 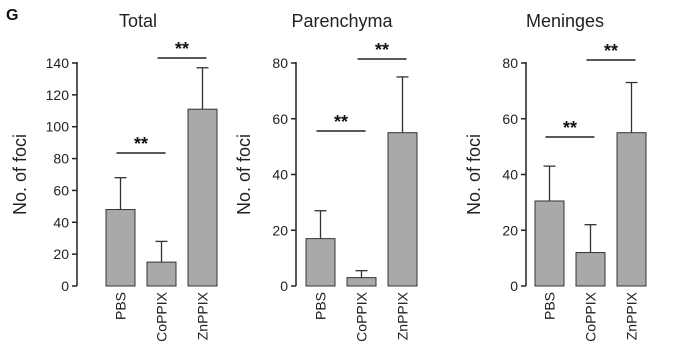 I want to click on y-tick-label: 100, so click(x=58, y=127).